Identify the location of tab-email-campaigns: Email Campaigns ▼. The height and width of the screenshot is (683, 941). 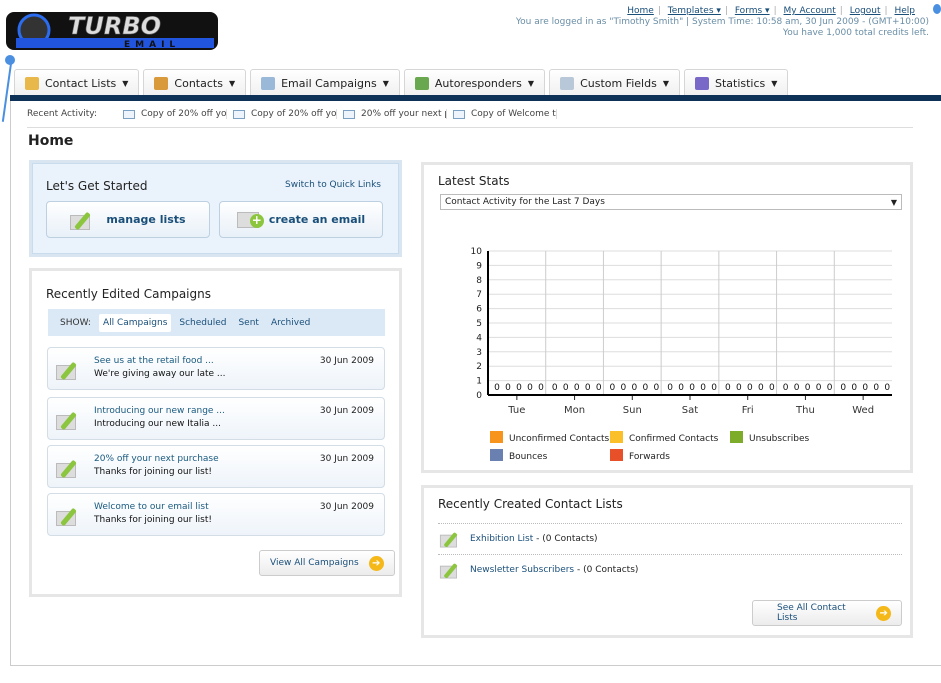
(325, 82).